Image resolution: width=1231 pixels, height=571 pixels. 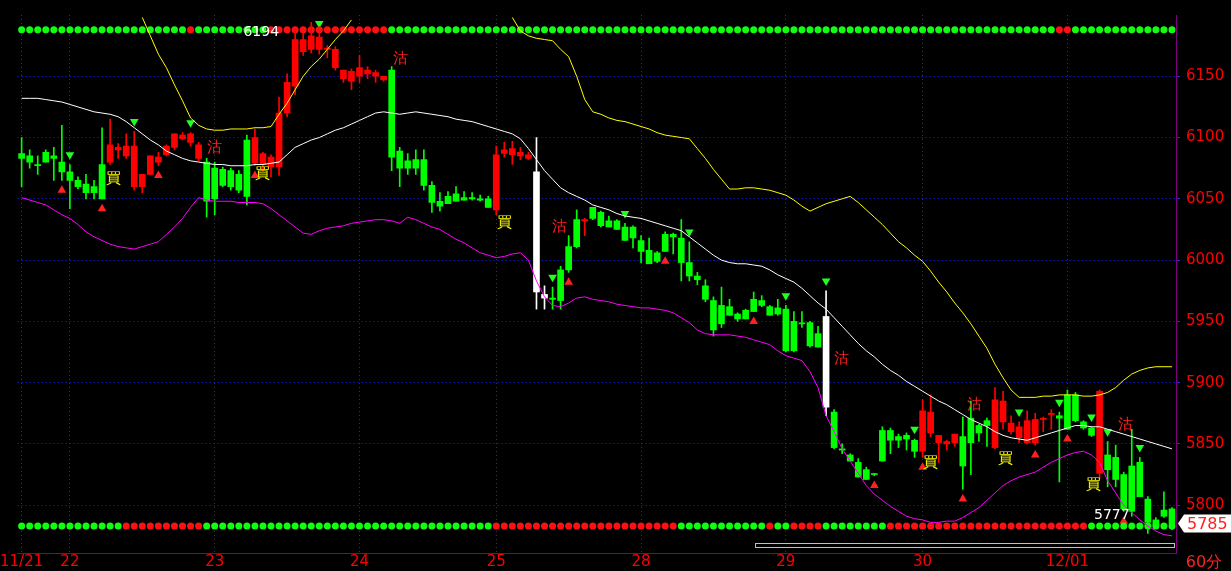 I want to click on text: 5785, so click(x=1207, y=523).